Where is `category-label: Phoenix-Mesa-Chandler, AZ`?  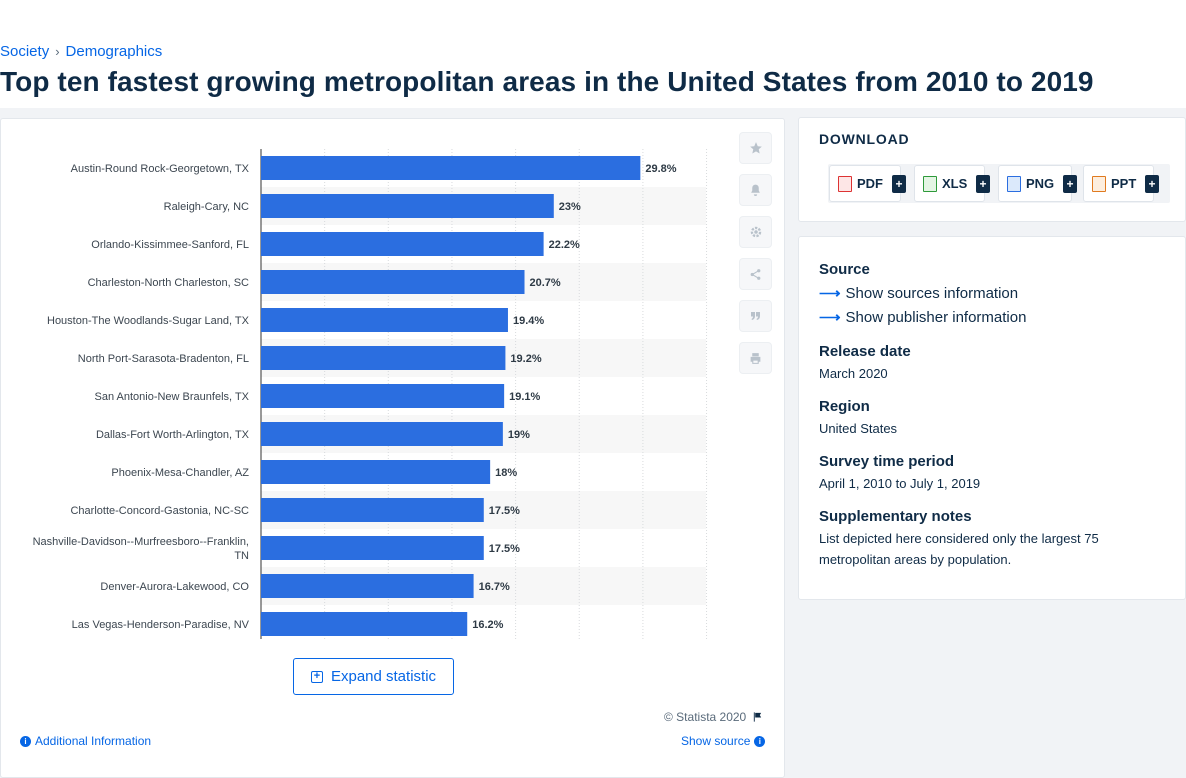
category-label: Phoenix-Mesa-Chandler, AZ is located at coordinates (180, 473).